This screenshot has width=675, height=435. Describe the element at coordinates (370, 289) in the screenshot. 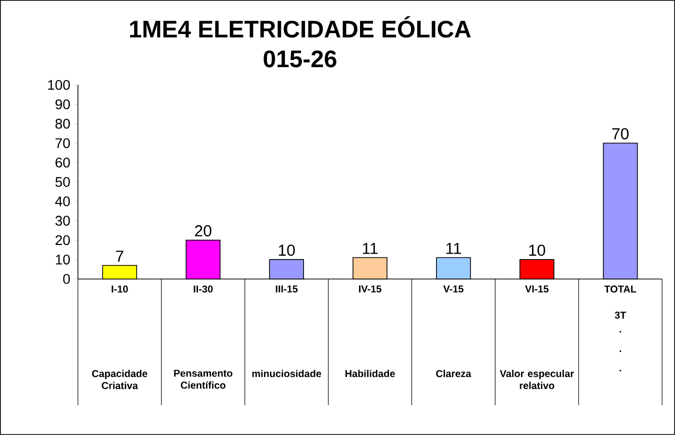

I see `x-tick-label: IV-15` at that location.